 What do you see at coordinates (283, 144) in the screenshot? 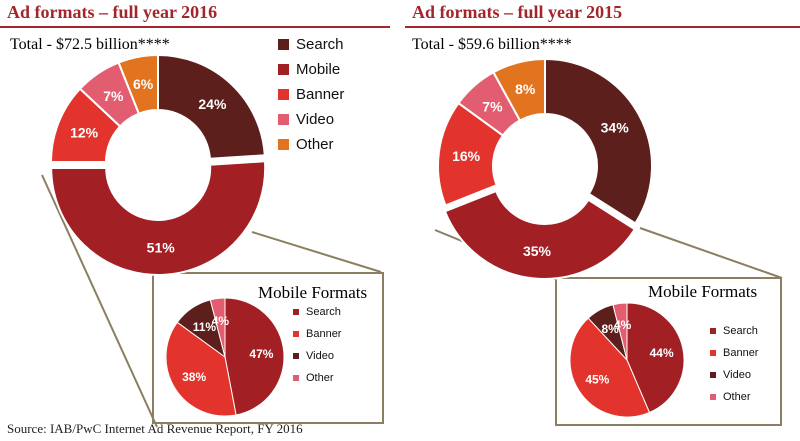
I see `legend-swatch-other` at bounding box center [283, 144].